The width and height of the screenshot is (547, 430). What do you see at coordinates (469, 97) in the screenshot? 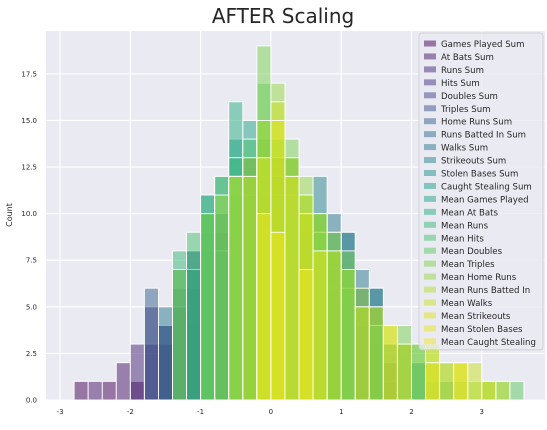
I see `legend-label: Doubles Sum` at bounding box center [469, 97].